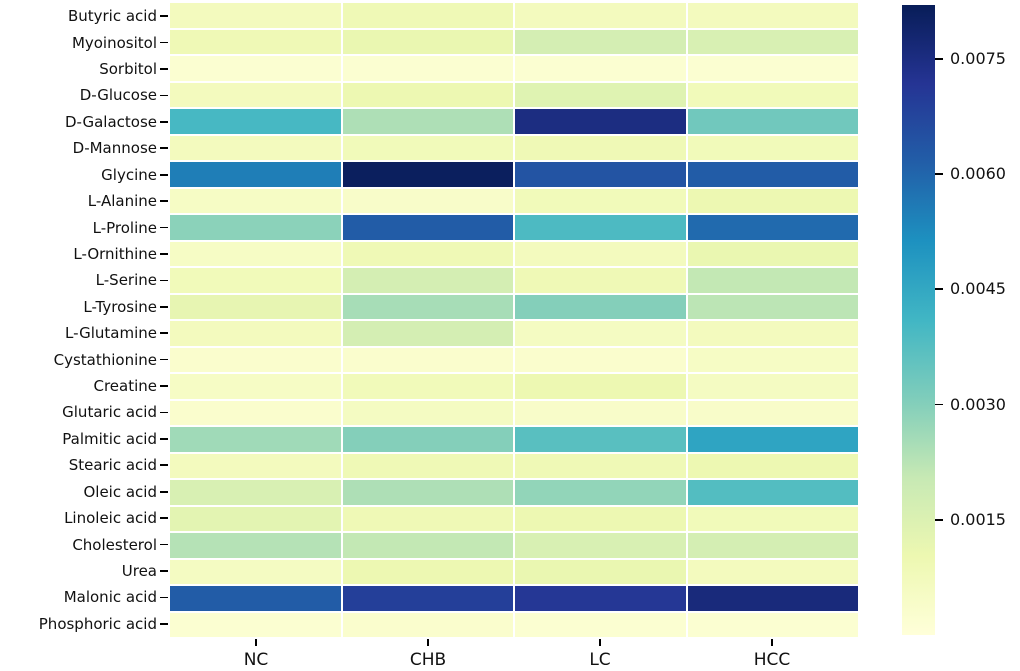 The height and width of the screenshot is (671, 1020). Describe the element at coordinates (114, 42) in the screenshot. I see `y-tick-label: Myoinositol` at that location.